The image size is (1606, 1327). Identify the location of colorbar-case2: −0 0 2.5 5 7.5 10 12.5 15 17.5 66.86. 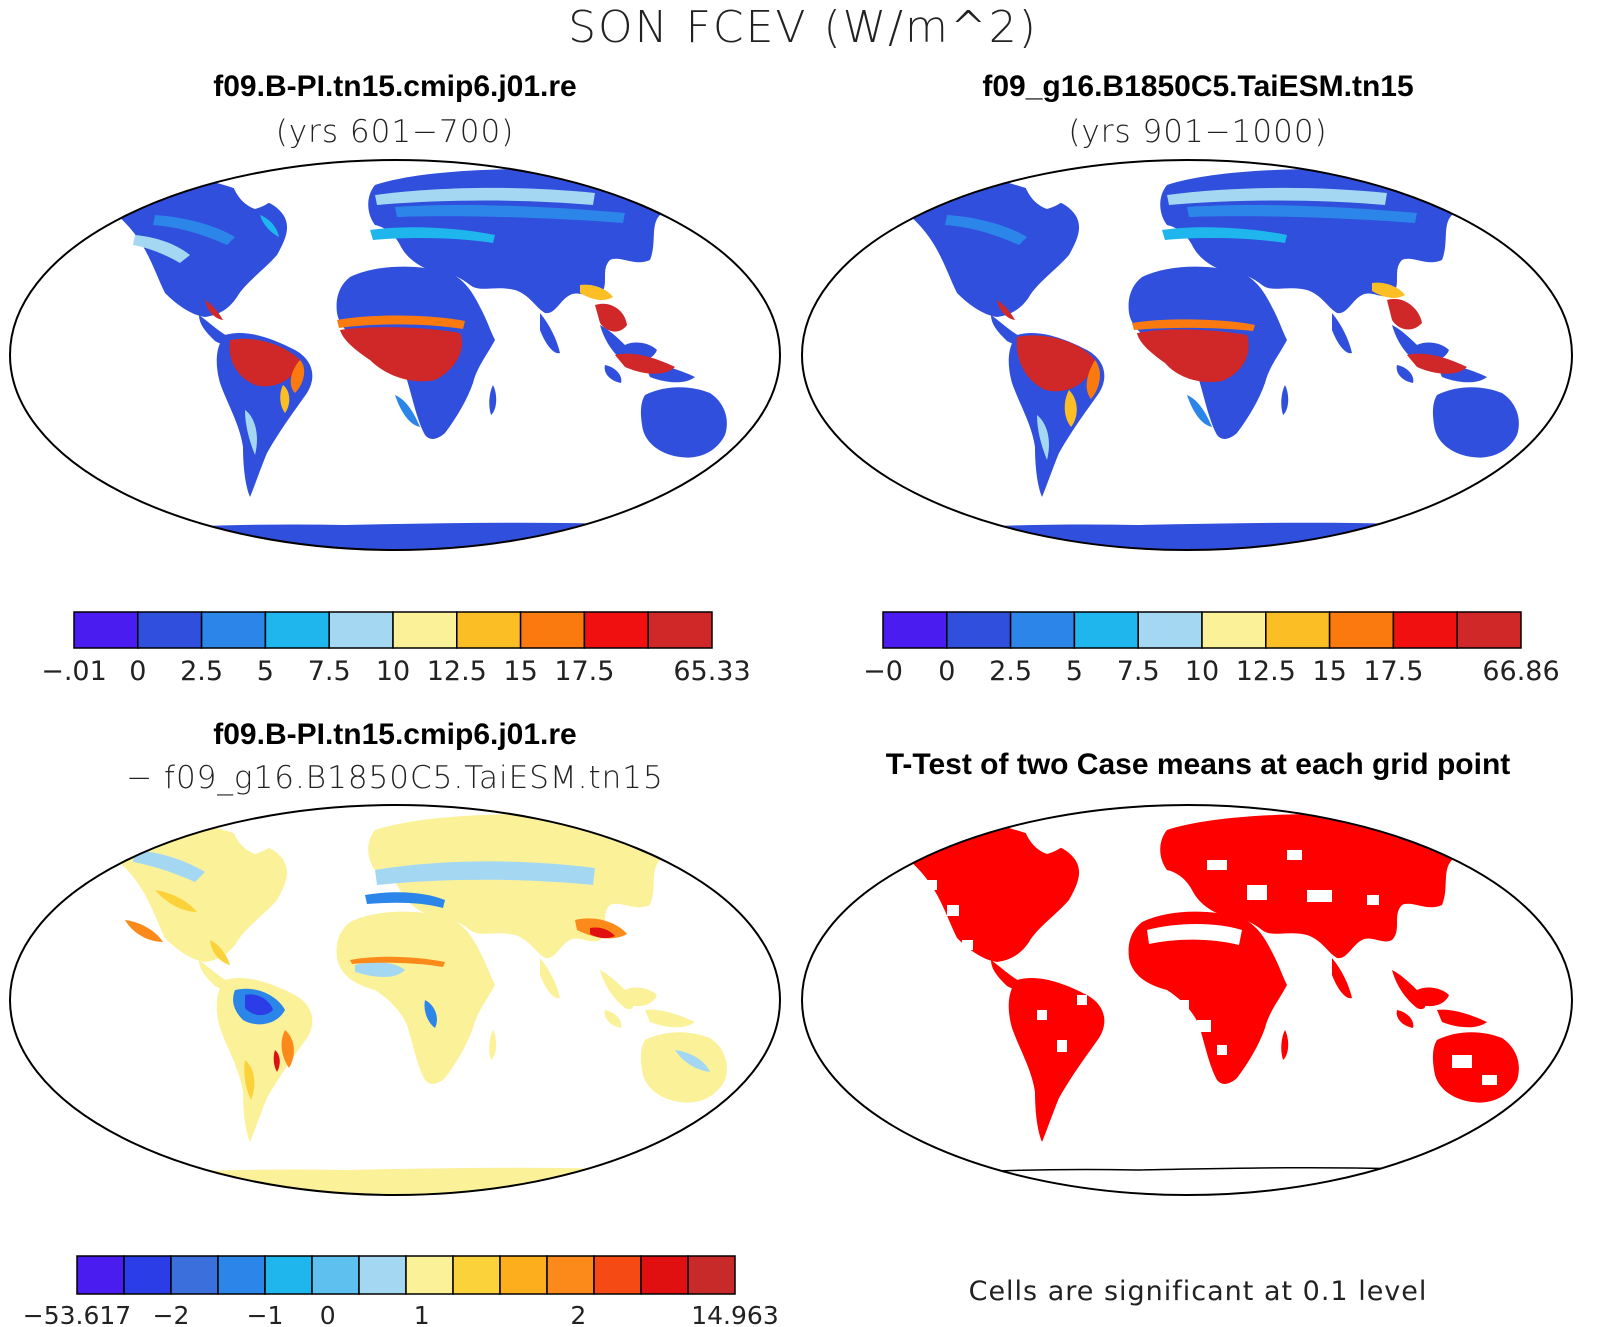
(1211, 649).